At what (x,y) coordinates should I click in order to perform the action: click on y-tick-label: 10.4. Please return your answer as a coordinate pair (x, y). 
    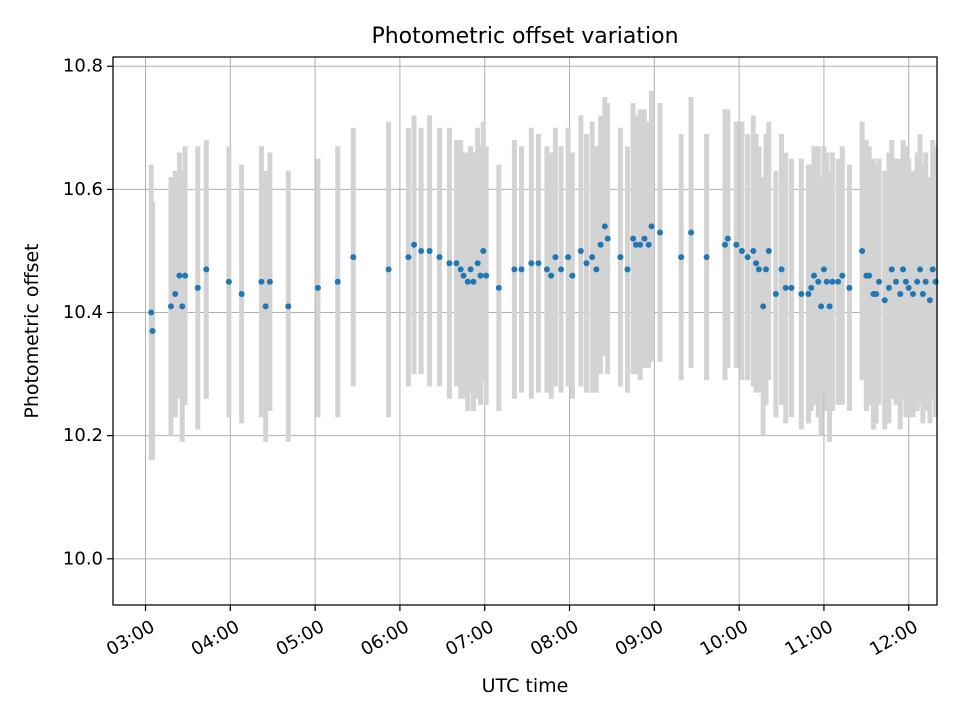
    Looking at the image, I should click on (83, 312).